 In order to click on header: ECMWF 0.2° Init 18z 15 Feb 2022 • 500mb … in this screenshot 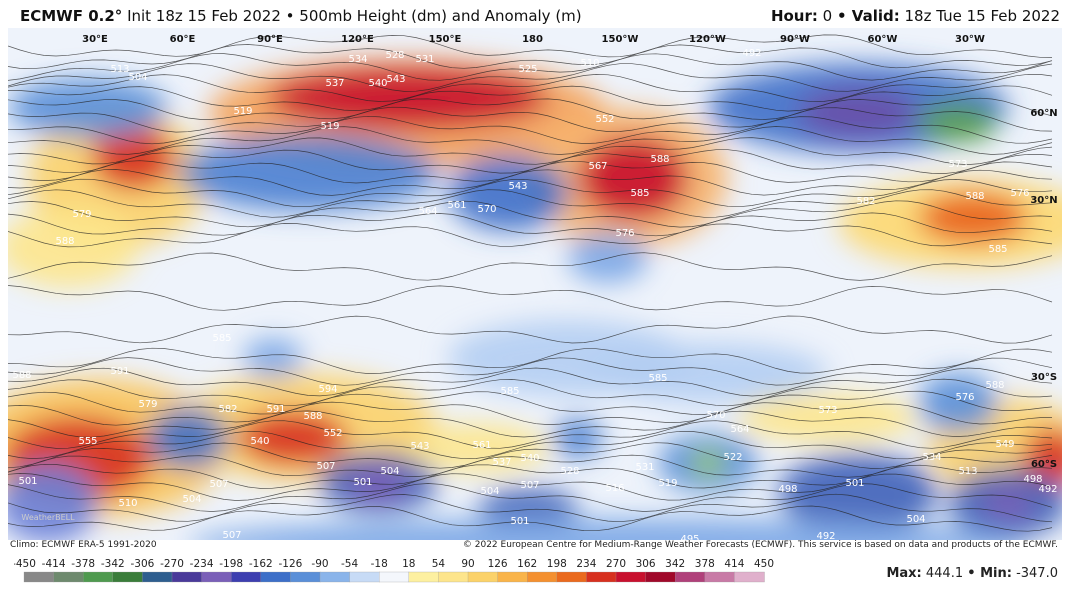, I will do `click(540, 15)`.